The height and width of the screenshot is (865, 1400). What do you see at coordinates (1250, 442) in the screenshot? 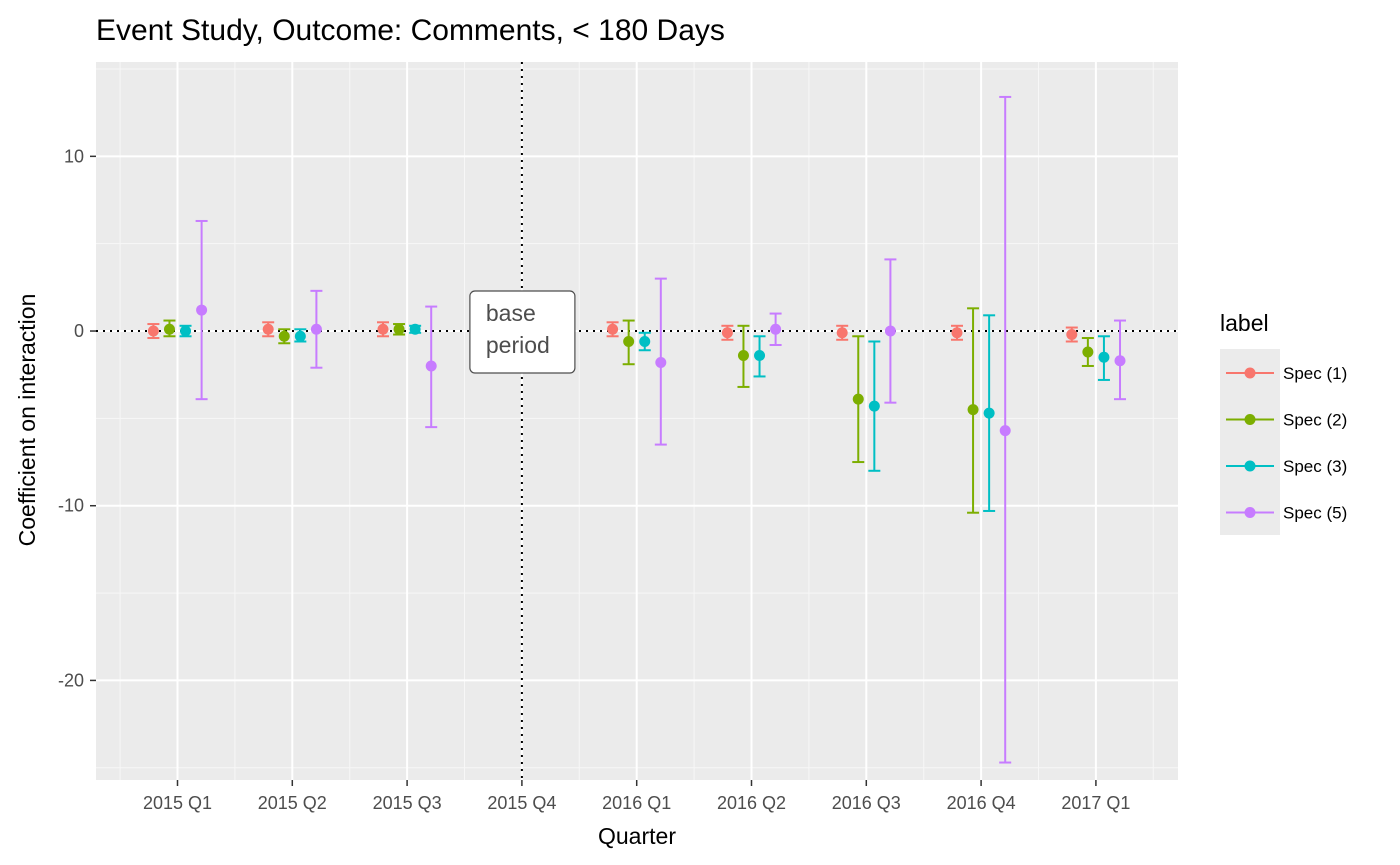
I see `legend-key-background` at bounding box center [1250, 442].